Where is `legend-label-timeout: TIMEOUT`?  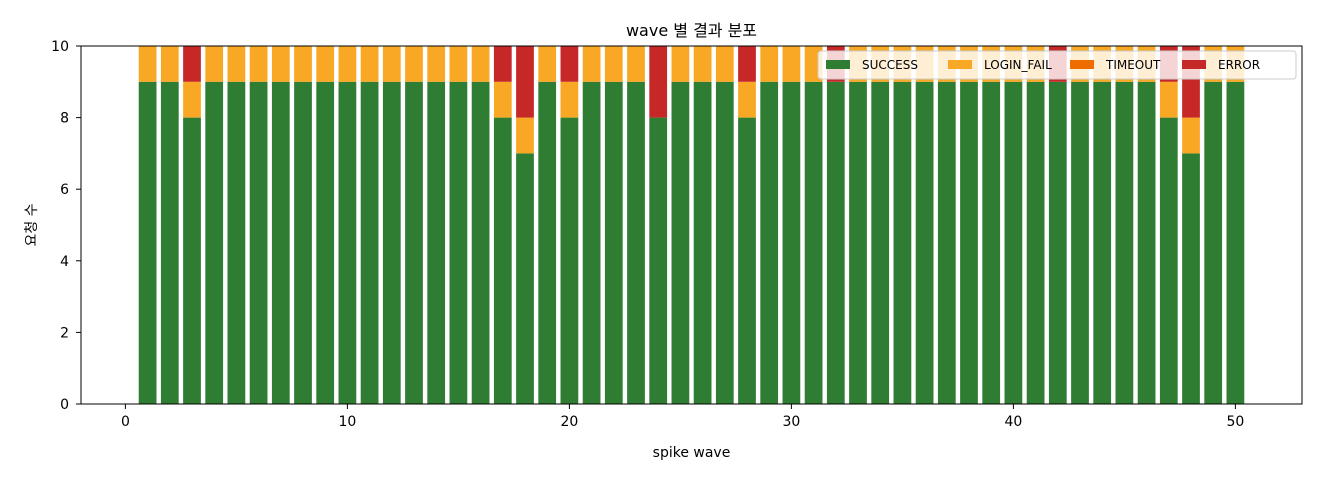
legend-label-timeout: TIMEOUT is located at coordinates (1133, 65).